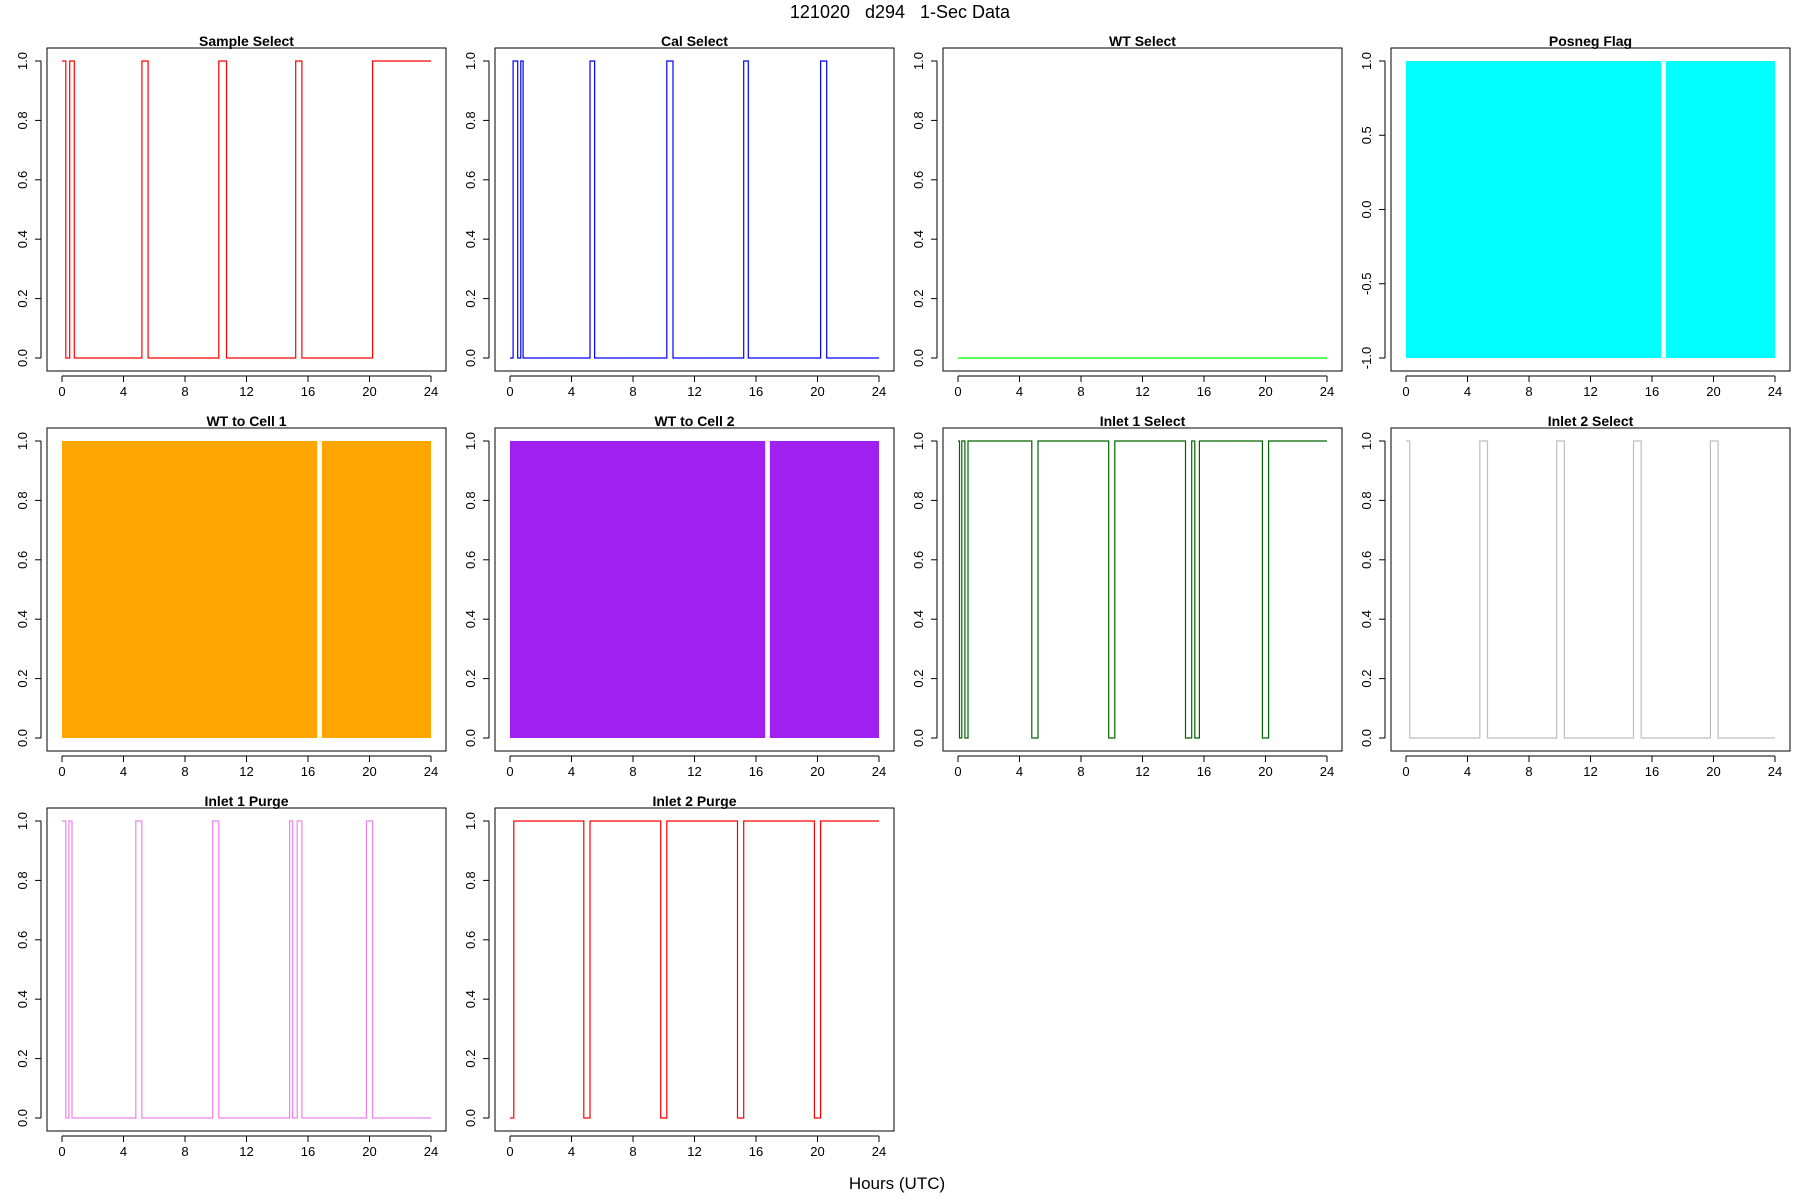  What do you see at coordinates (246, 421) in the screenshot?
I see `panel-title: WT to Cell 1` at bounding box center [246, 421].